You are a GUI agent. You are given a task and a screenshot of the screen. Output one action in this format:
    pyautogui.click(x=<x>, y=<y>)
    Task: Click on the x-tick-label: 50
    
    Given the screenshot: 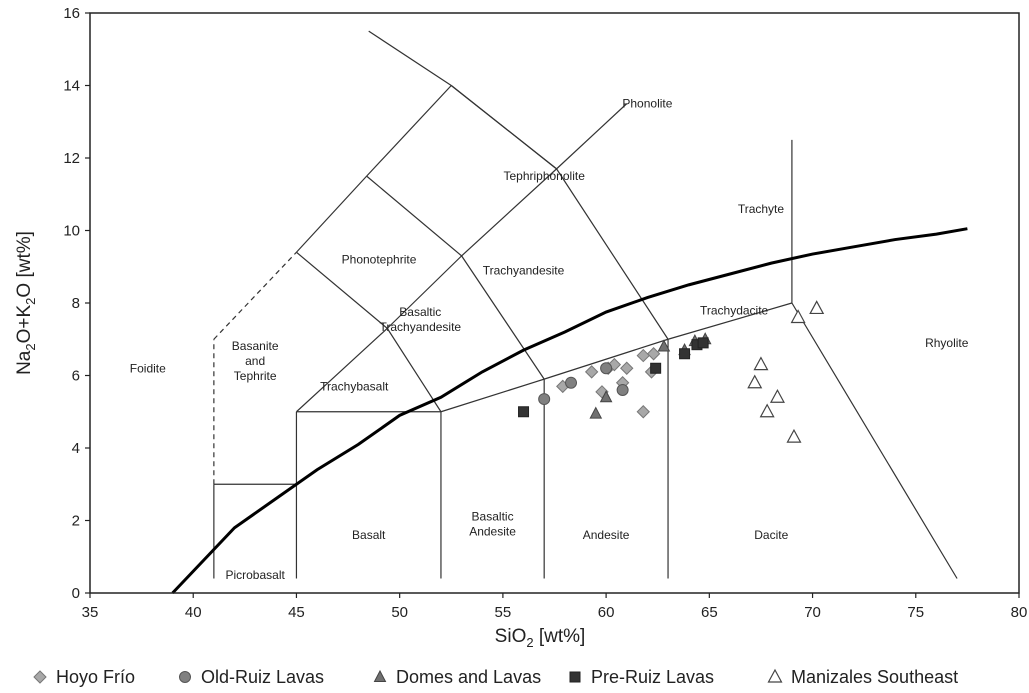 What is the action you would take?
    pyautogui.click(x=399, y=612)
    